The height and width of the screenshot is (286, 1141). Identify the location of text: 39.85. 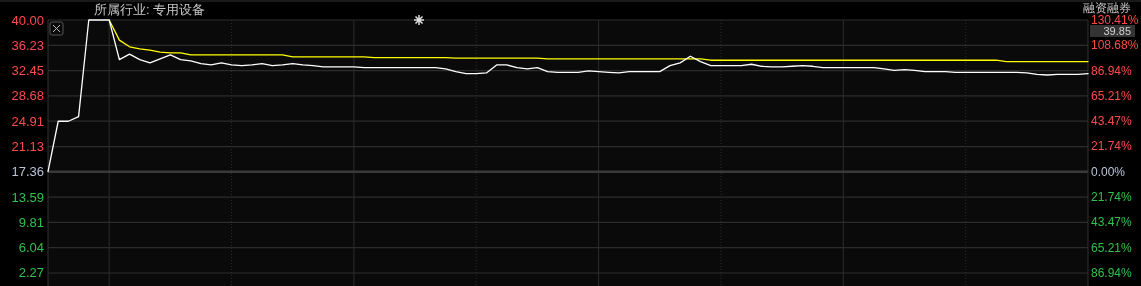
(1117, 31).